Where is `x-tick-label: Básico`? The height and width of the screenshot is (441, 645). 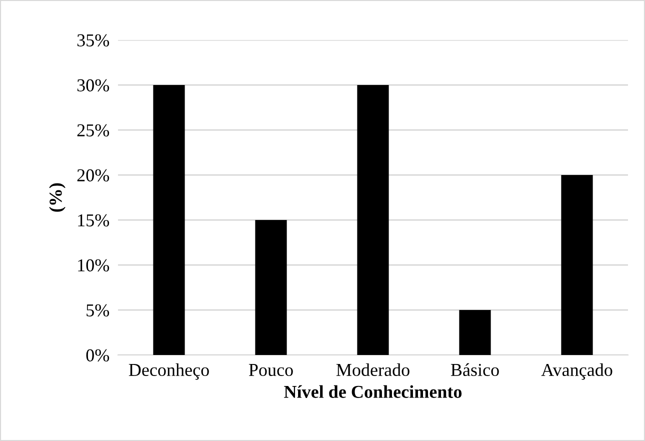
x-tick-label: Básico is located at coordinates (474, 369).